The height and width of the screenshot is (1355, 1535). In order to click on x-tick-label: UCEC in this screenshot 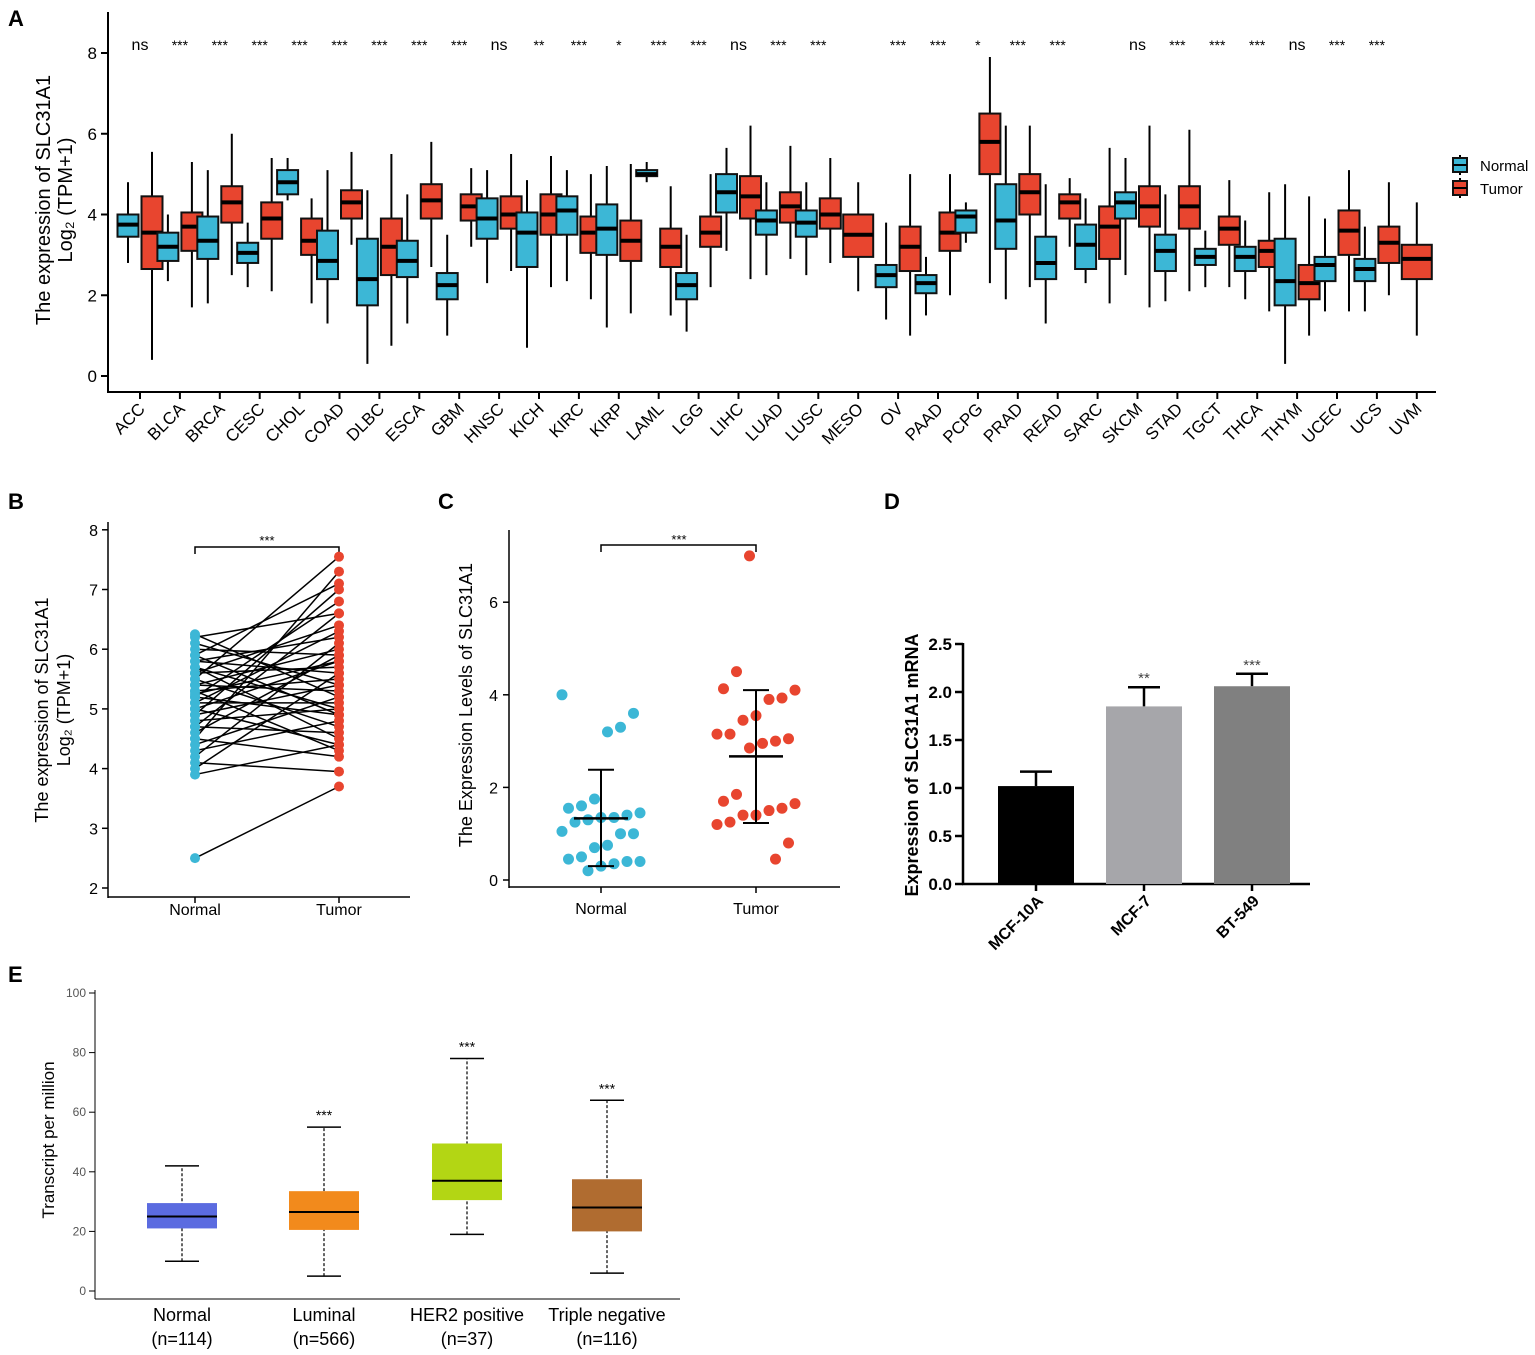, I will do `click(1321, 422)`.